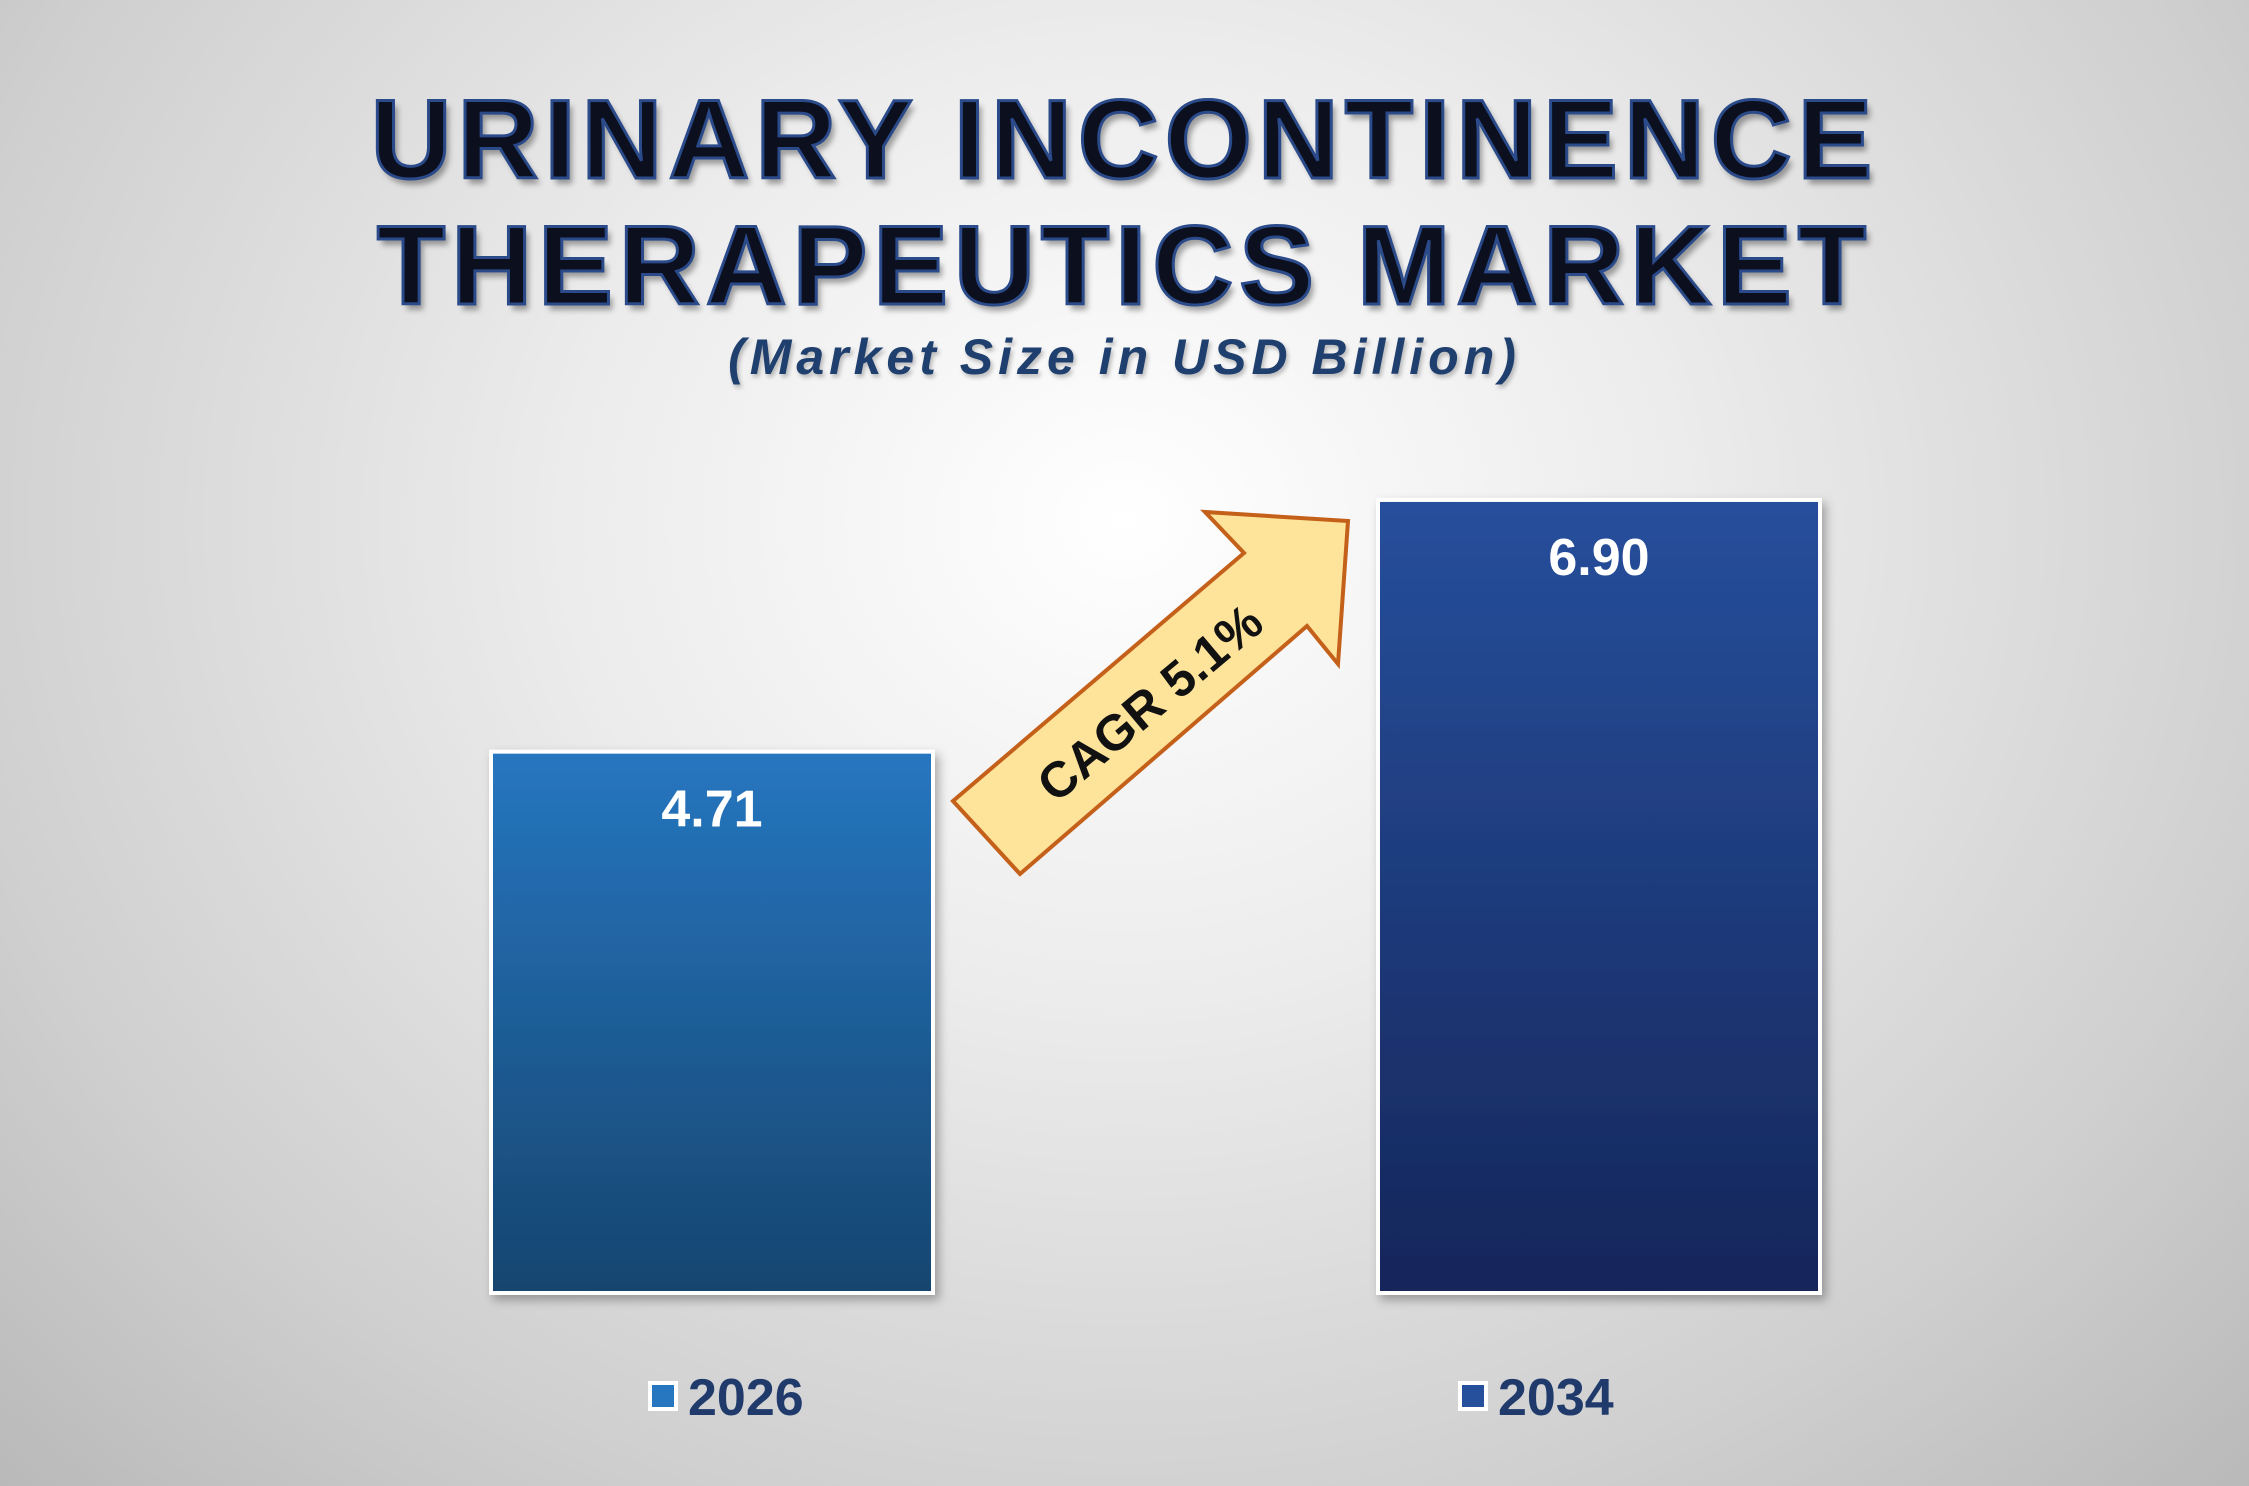  What do you see at coordinates (1598, 558) in the screenshot?
I see `data-label-2034: 6.90` at bounding box center [1598, 558].